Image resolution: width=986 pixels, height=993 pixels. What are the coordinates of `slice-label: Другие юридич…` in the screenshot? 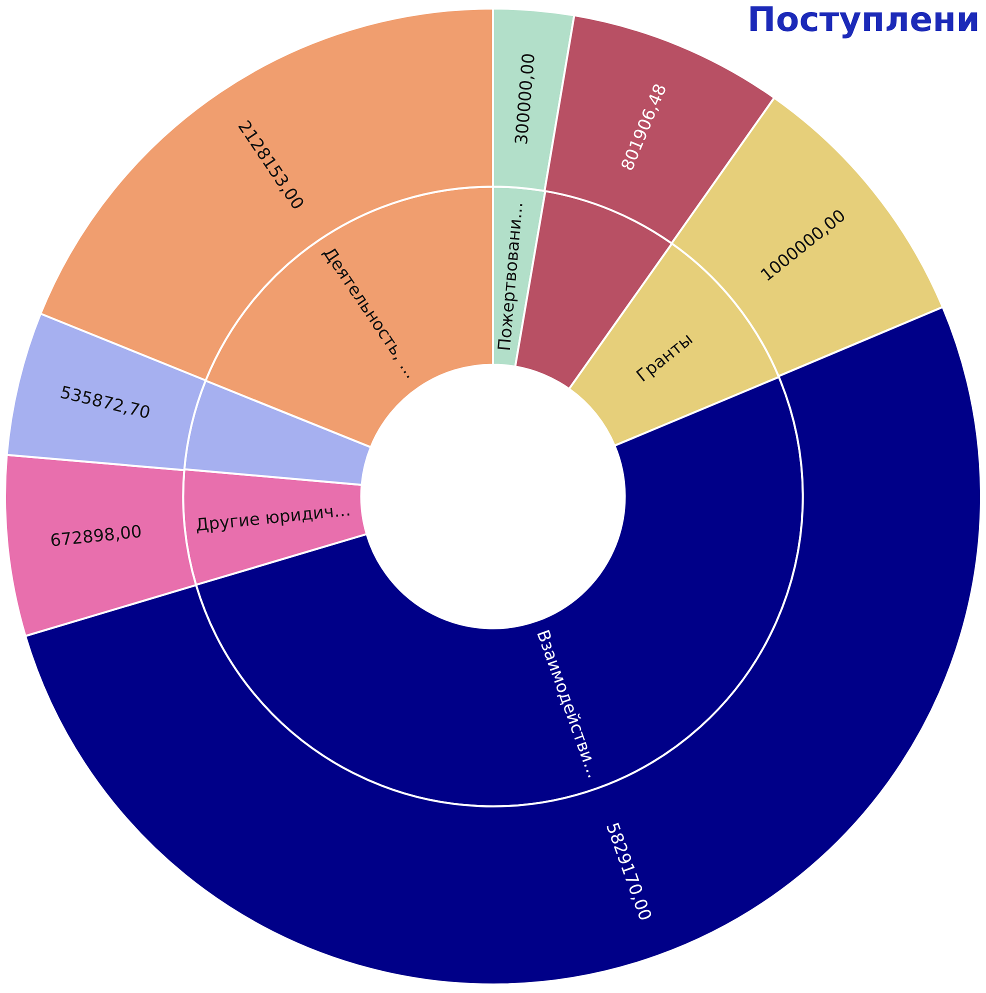 It's located at (273, 518).